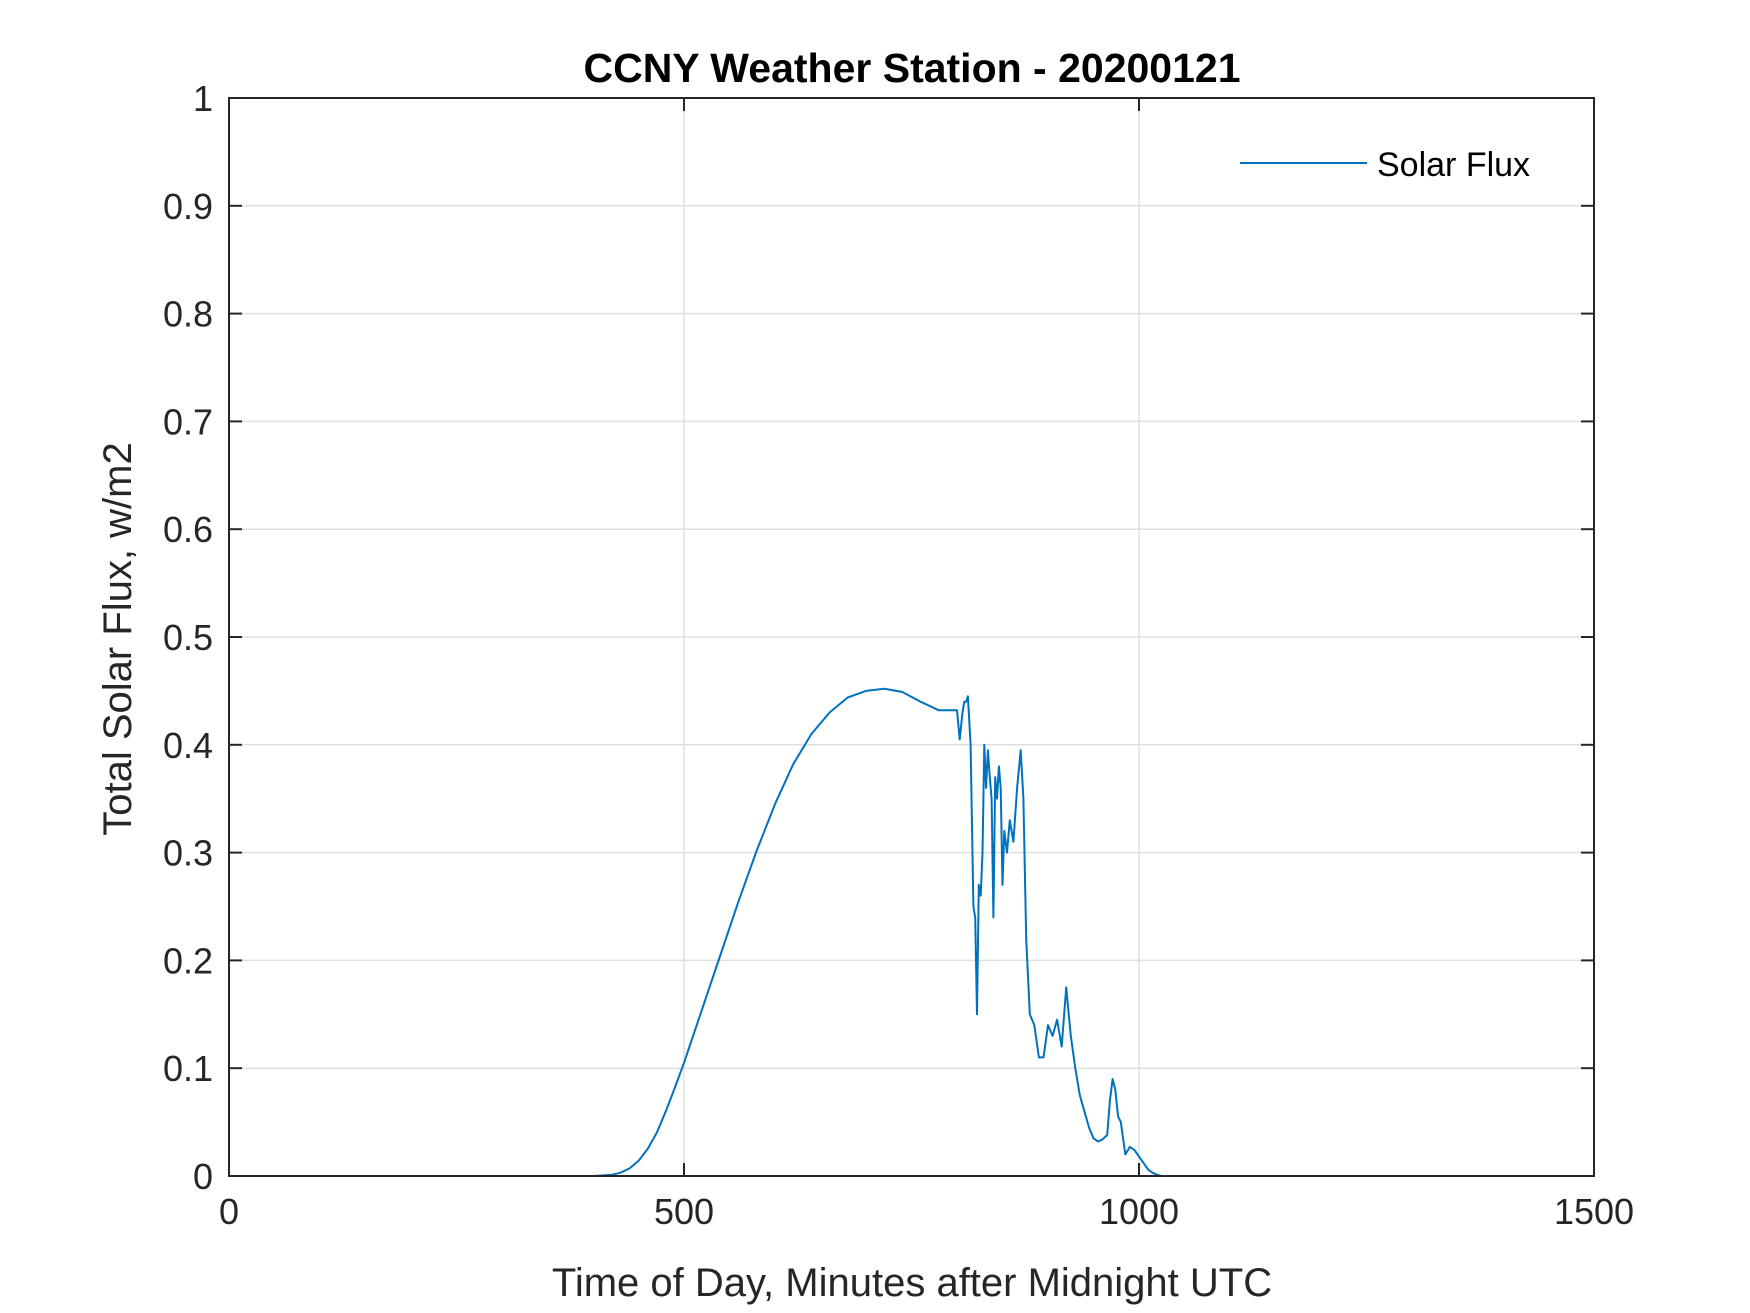  Describe the element at coordinates (229, 1211) in the screenshot. I see `x-tick-label: 0` at that location.